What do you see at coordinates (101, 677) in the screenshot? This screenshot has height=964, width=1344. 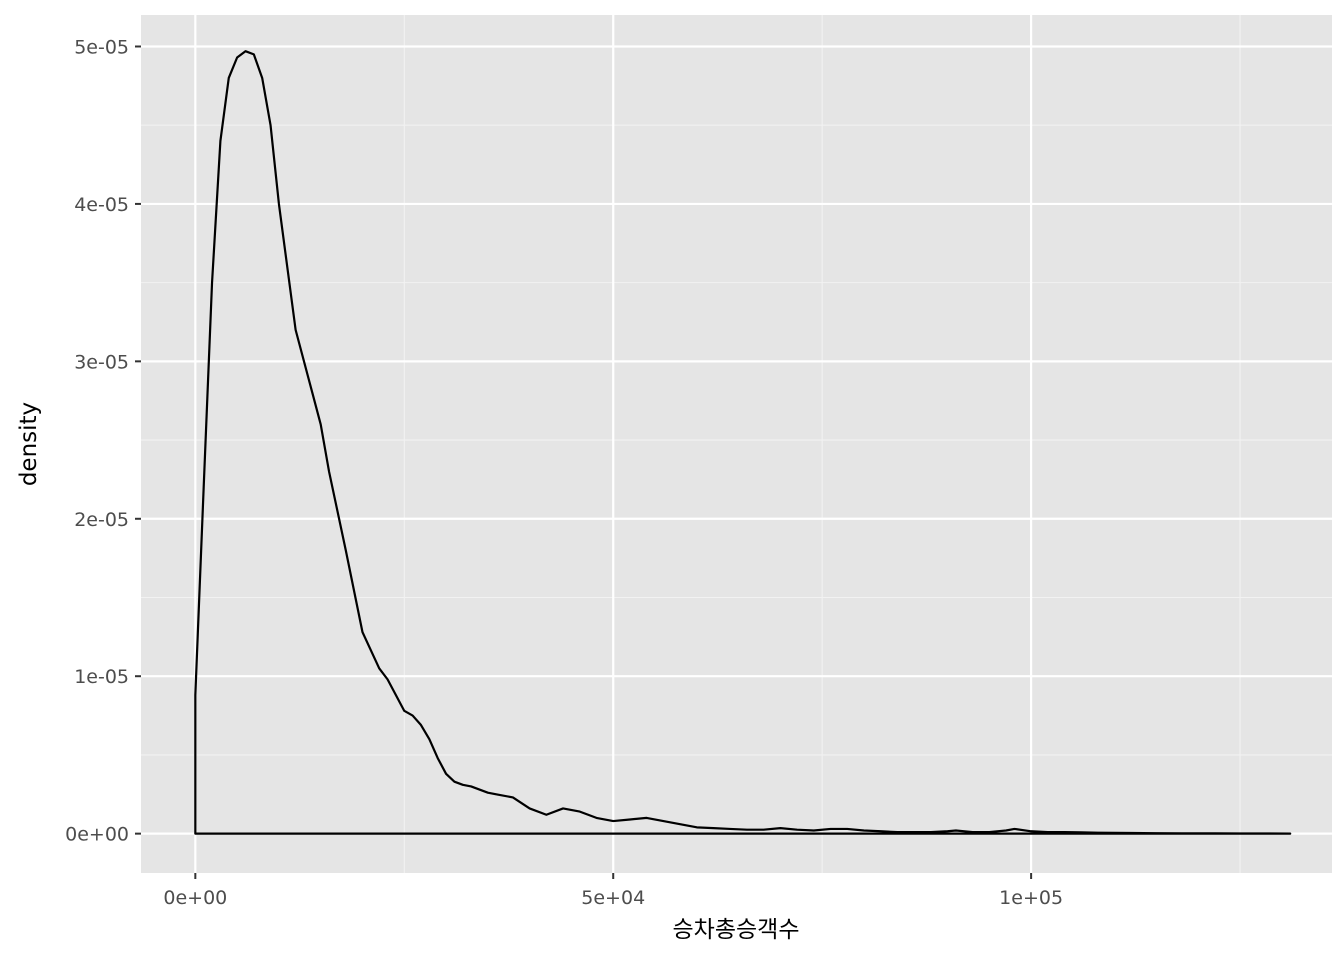 I see `y-tick-label: 1e-05` at bounding box center [101, 677].